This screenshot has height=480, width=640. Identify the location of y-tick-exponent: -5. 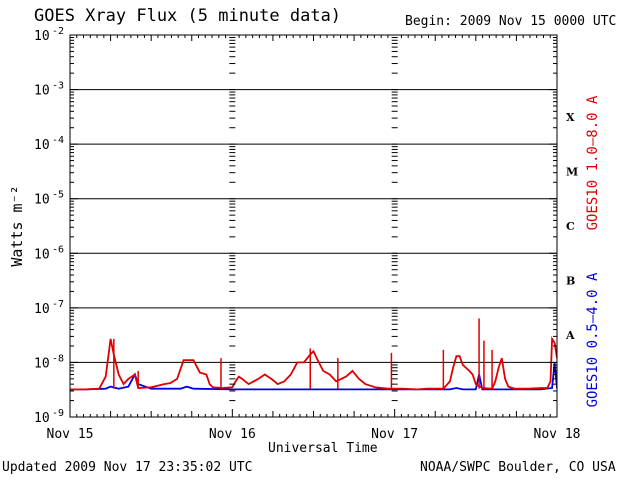
(58, 195).